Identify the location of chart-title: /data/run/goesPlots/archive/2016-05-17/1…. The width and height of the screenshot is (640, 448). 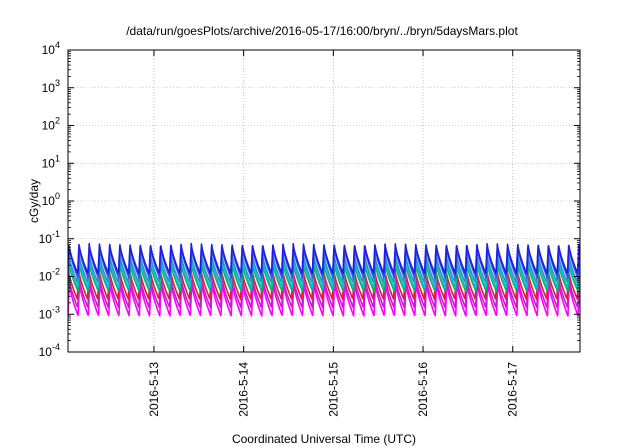
(322, 31).